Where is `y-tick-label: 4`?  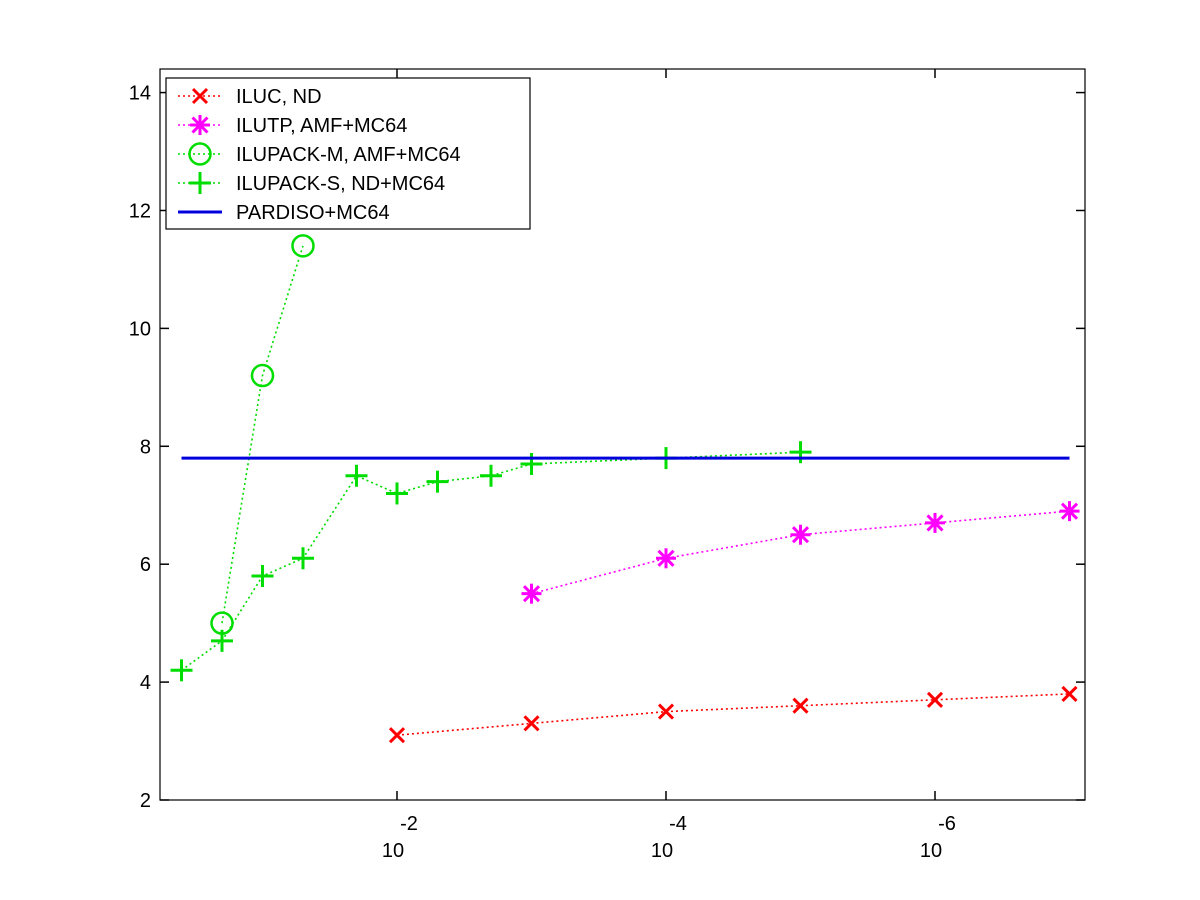
y-tick-label: 4 is located at coordinates (145, 683).